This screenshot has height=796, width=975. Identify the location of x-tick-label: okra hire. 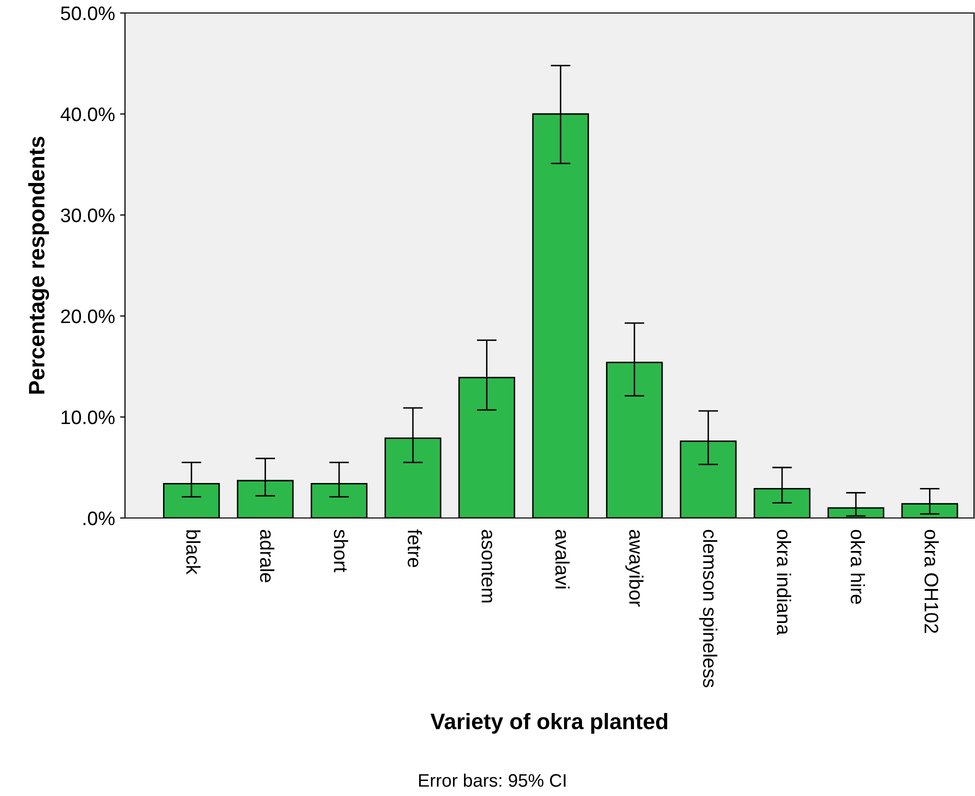
(857, 567).